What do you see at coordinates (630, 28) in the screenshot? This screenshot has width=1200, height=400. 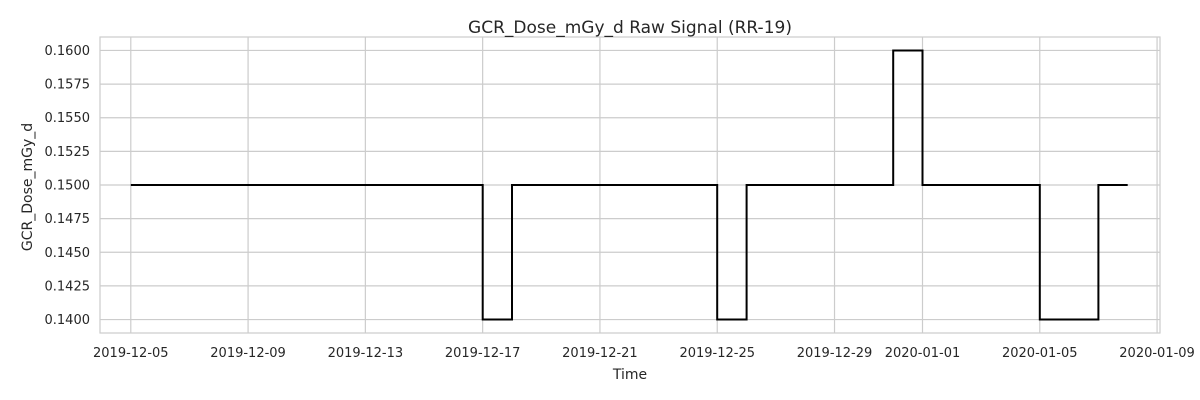 I see `chart-title: GCR_Dose_mGy_d Raw Signal (RR-19)` at bounding box center [630, 28].